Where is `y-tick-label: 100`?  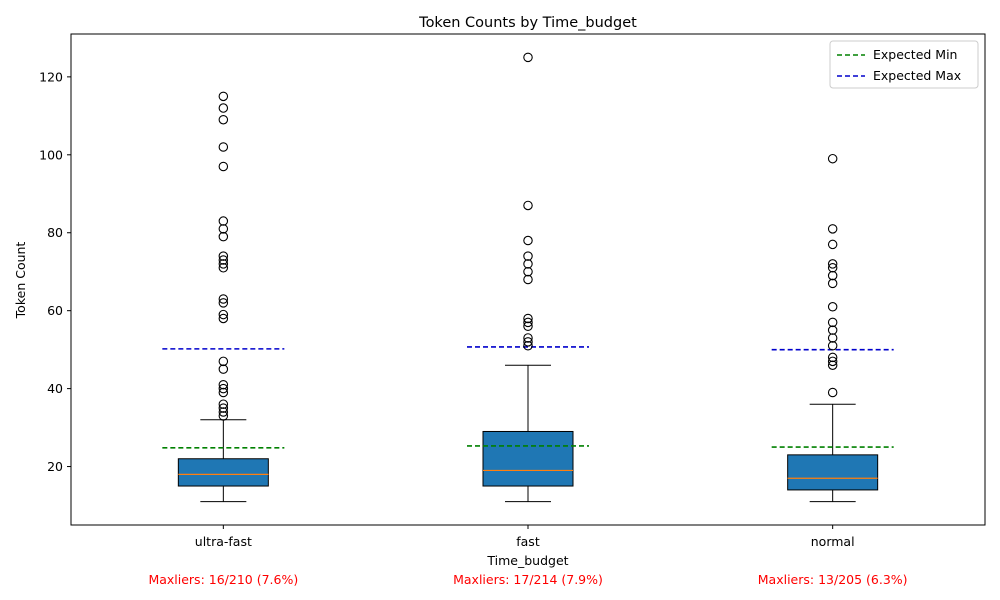
y-tick-label: 100 is located at coordinates (51, 154).